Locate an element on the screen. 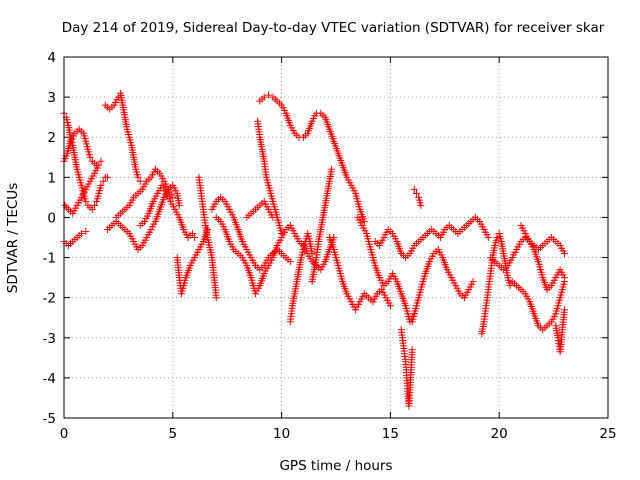  x-tick-label: 25 is located at coordinates (607, 434).